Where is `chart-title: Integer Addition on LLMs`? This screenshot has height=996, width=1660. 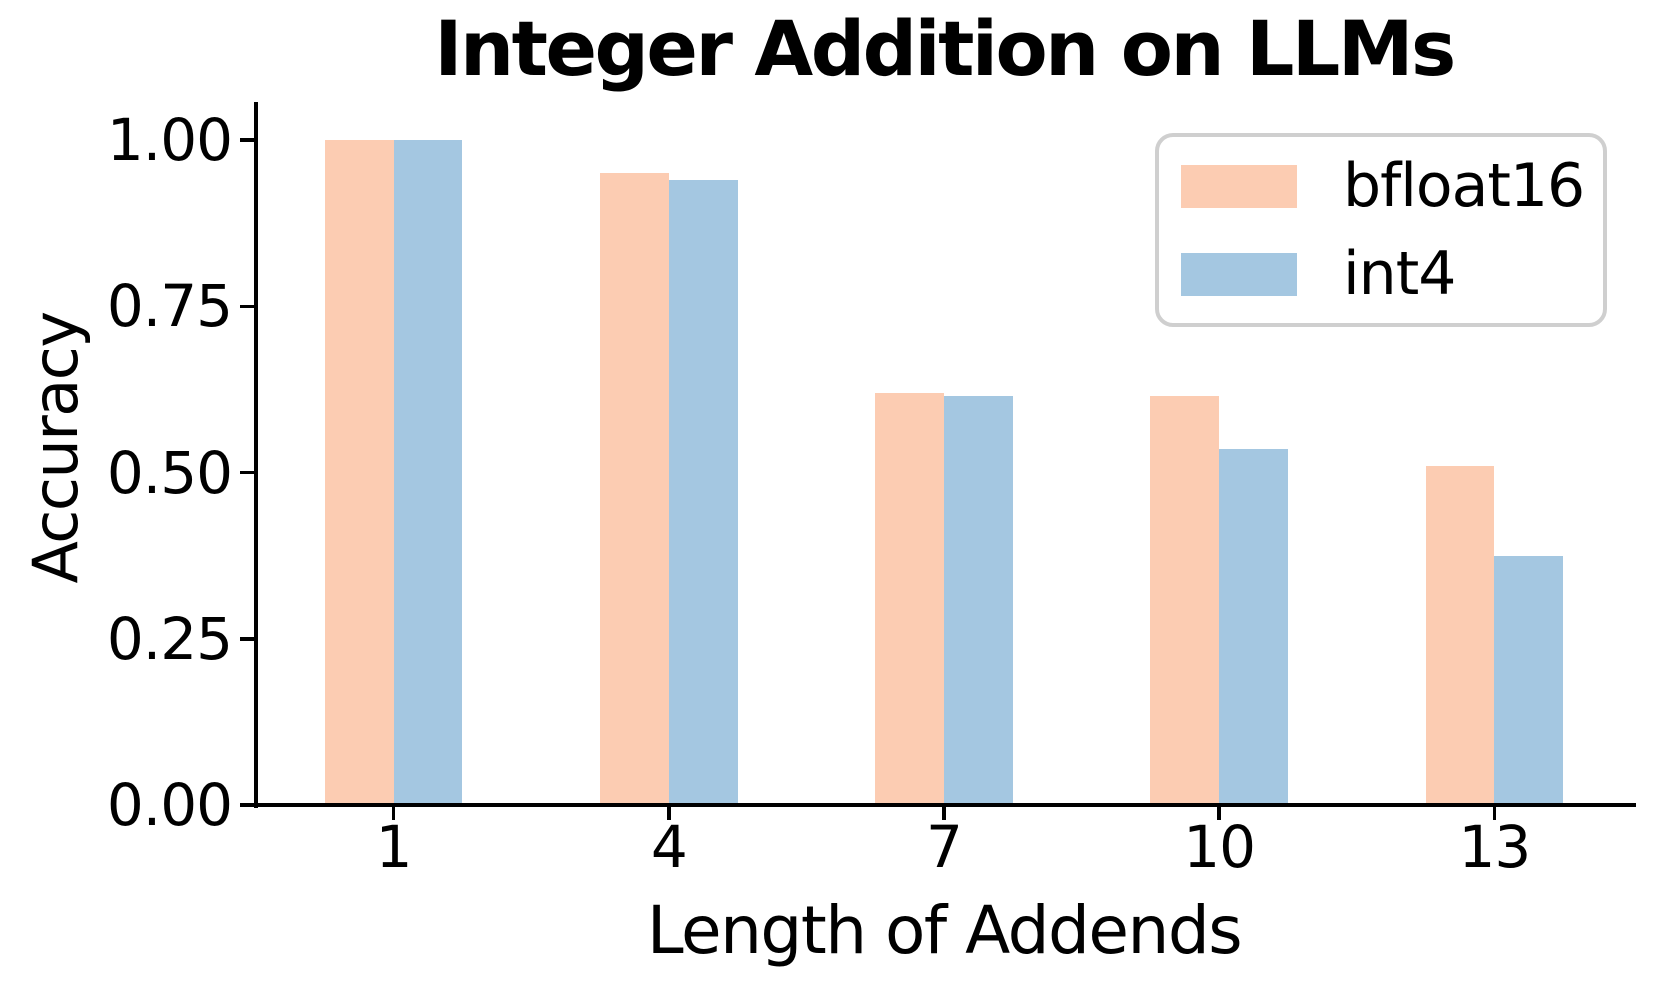
chart-title: Integer Addition on LLMs is located at coordinates (945, 48).